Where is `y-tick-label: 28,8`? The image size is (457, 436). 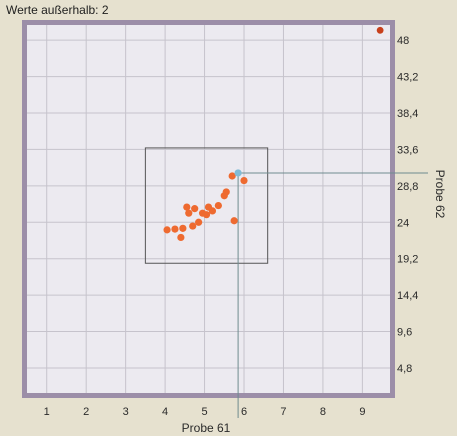
y-tick-label: 28,8 is located at coordinates (407, 187).